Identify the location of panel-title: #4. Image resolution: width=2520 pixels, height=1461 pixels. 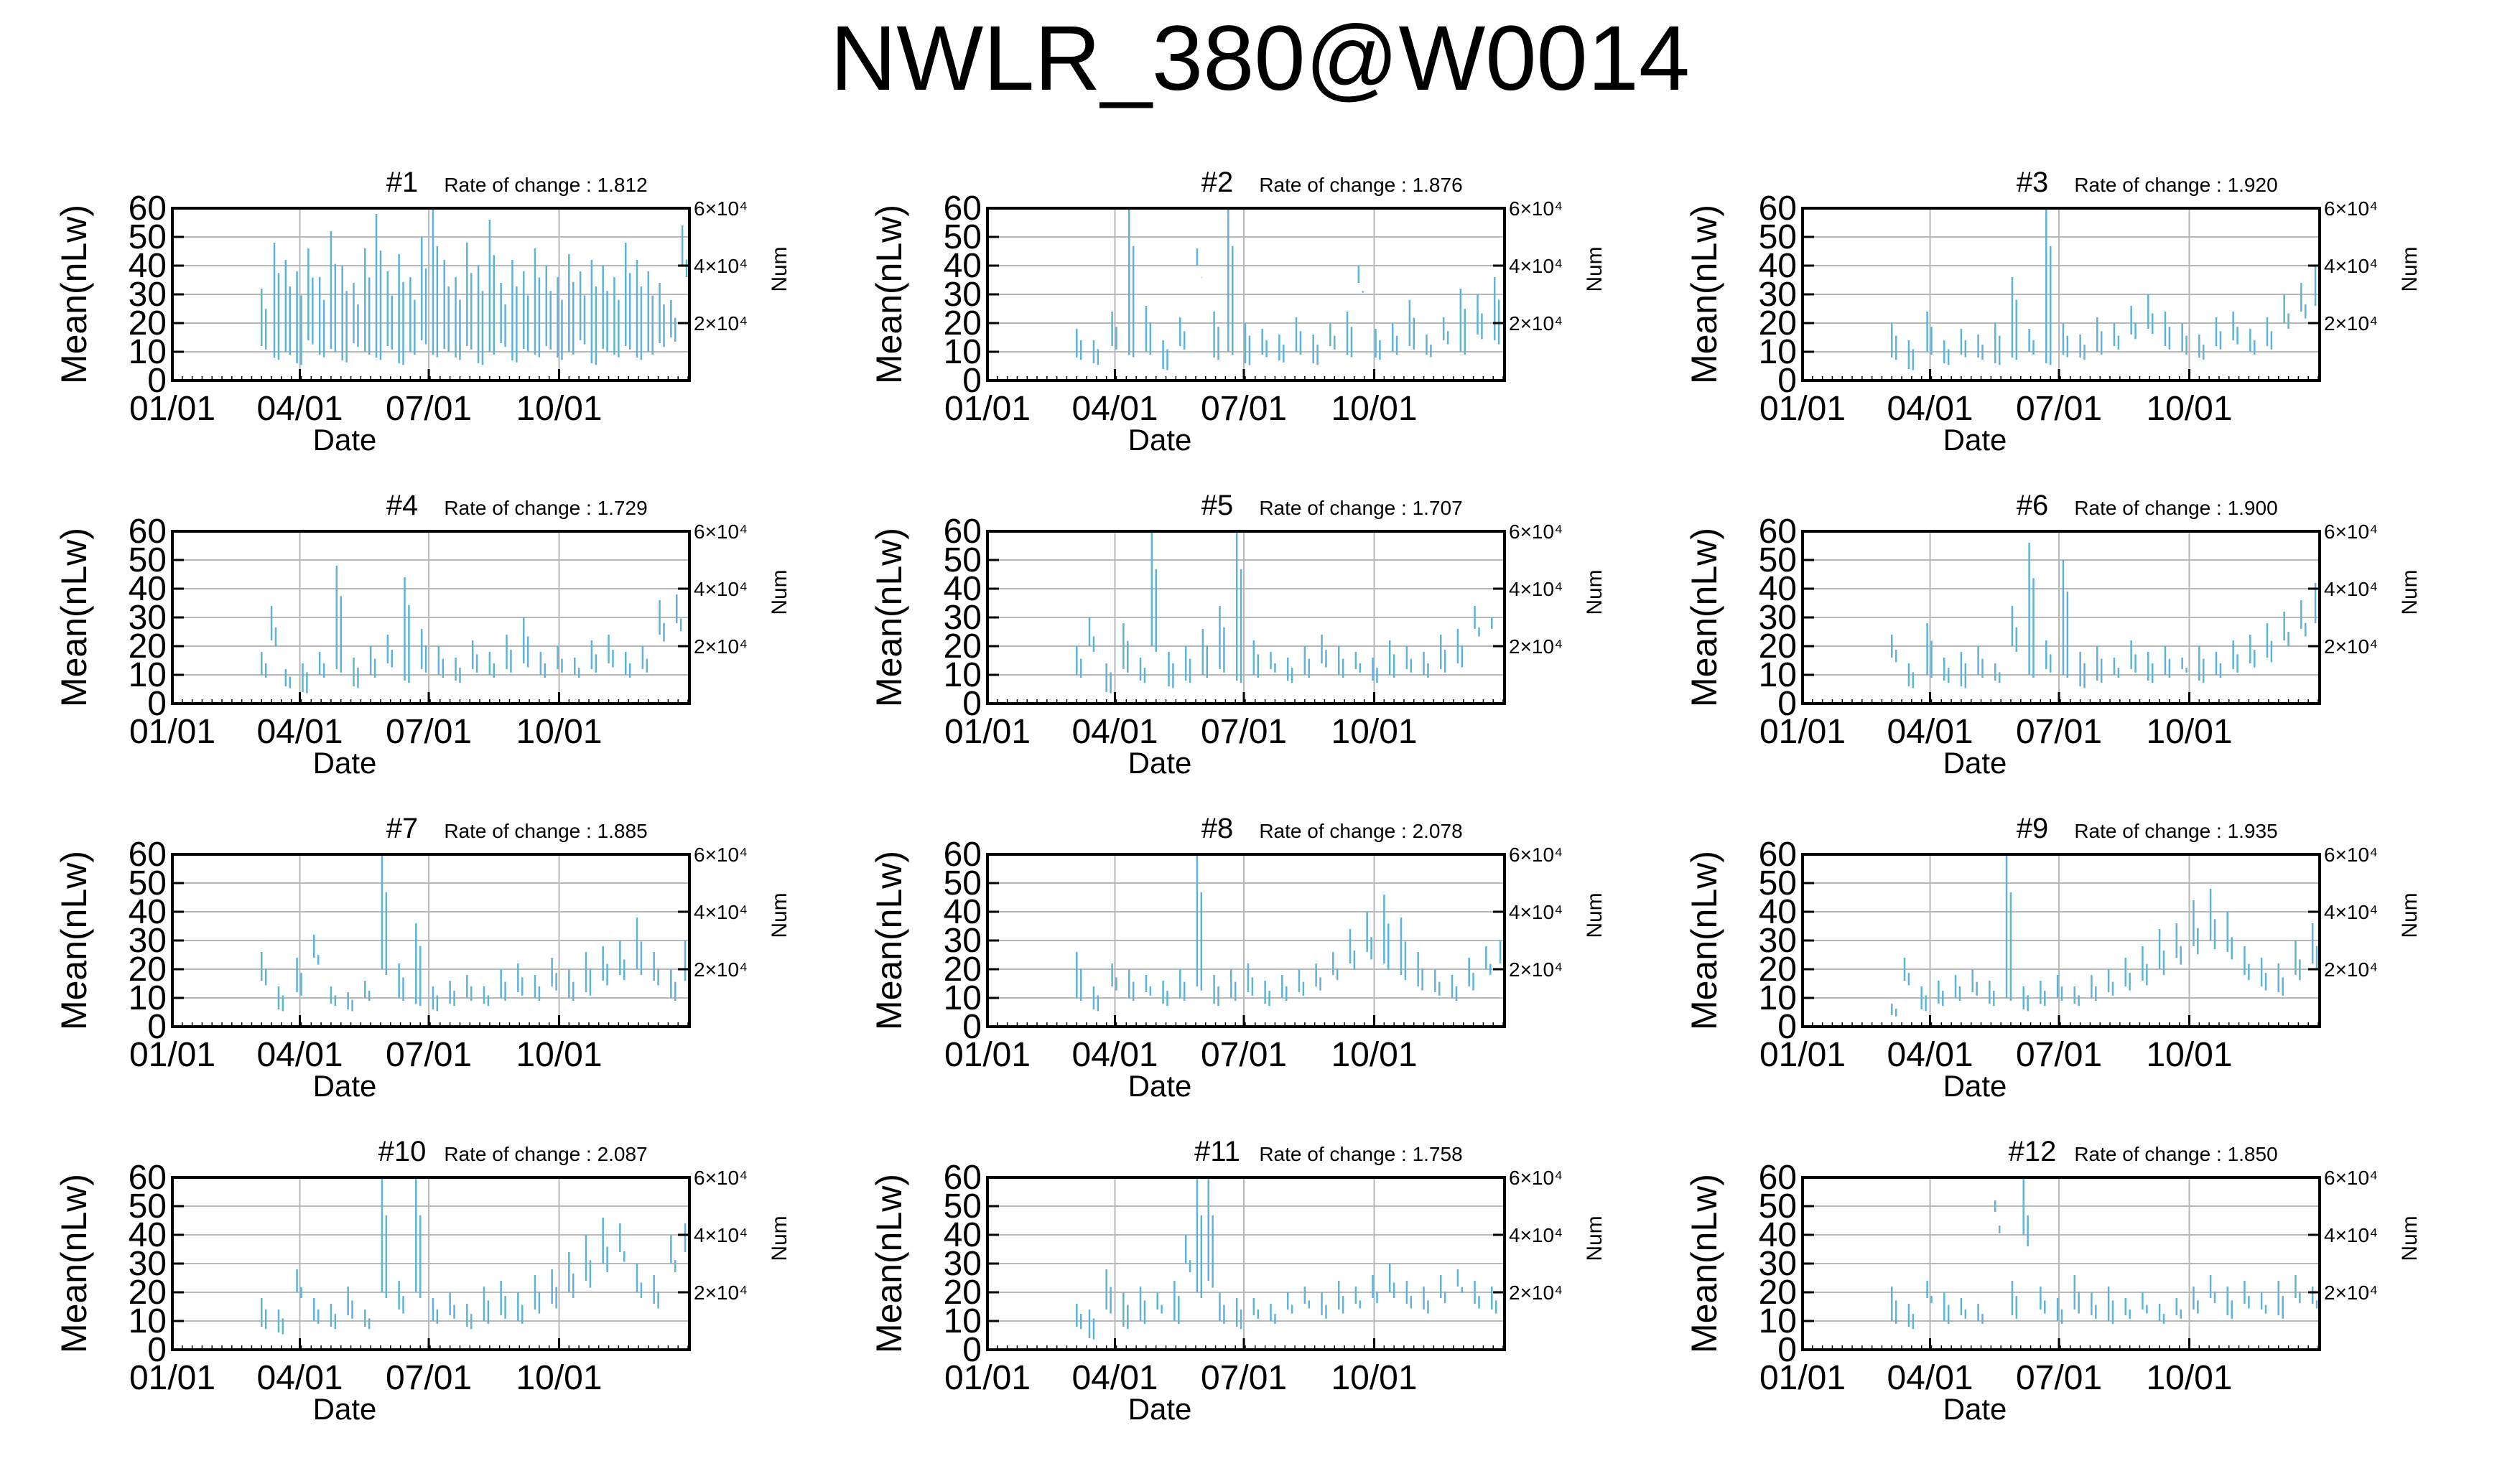
(402, 505).